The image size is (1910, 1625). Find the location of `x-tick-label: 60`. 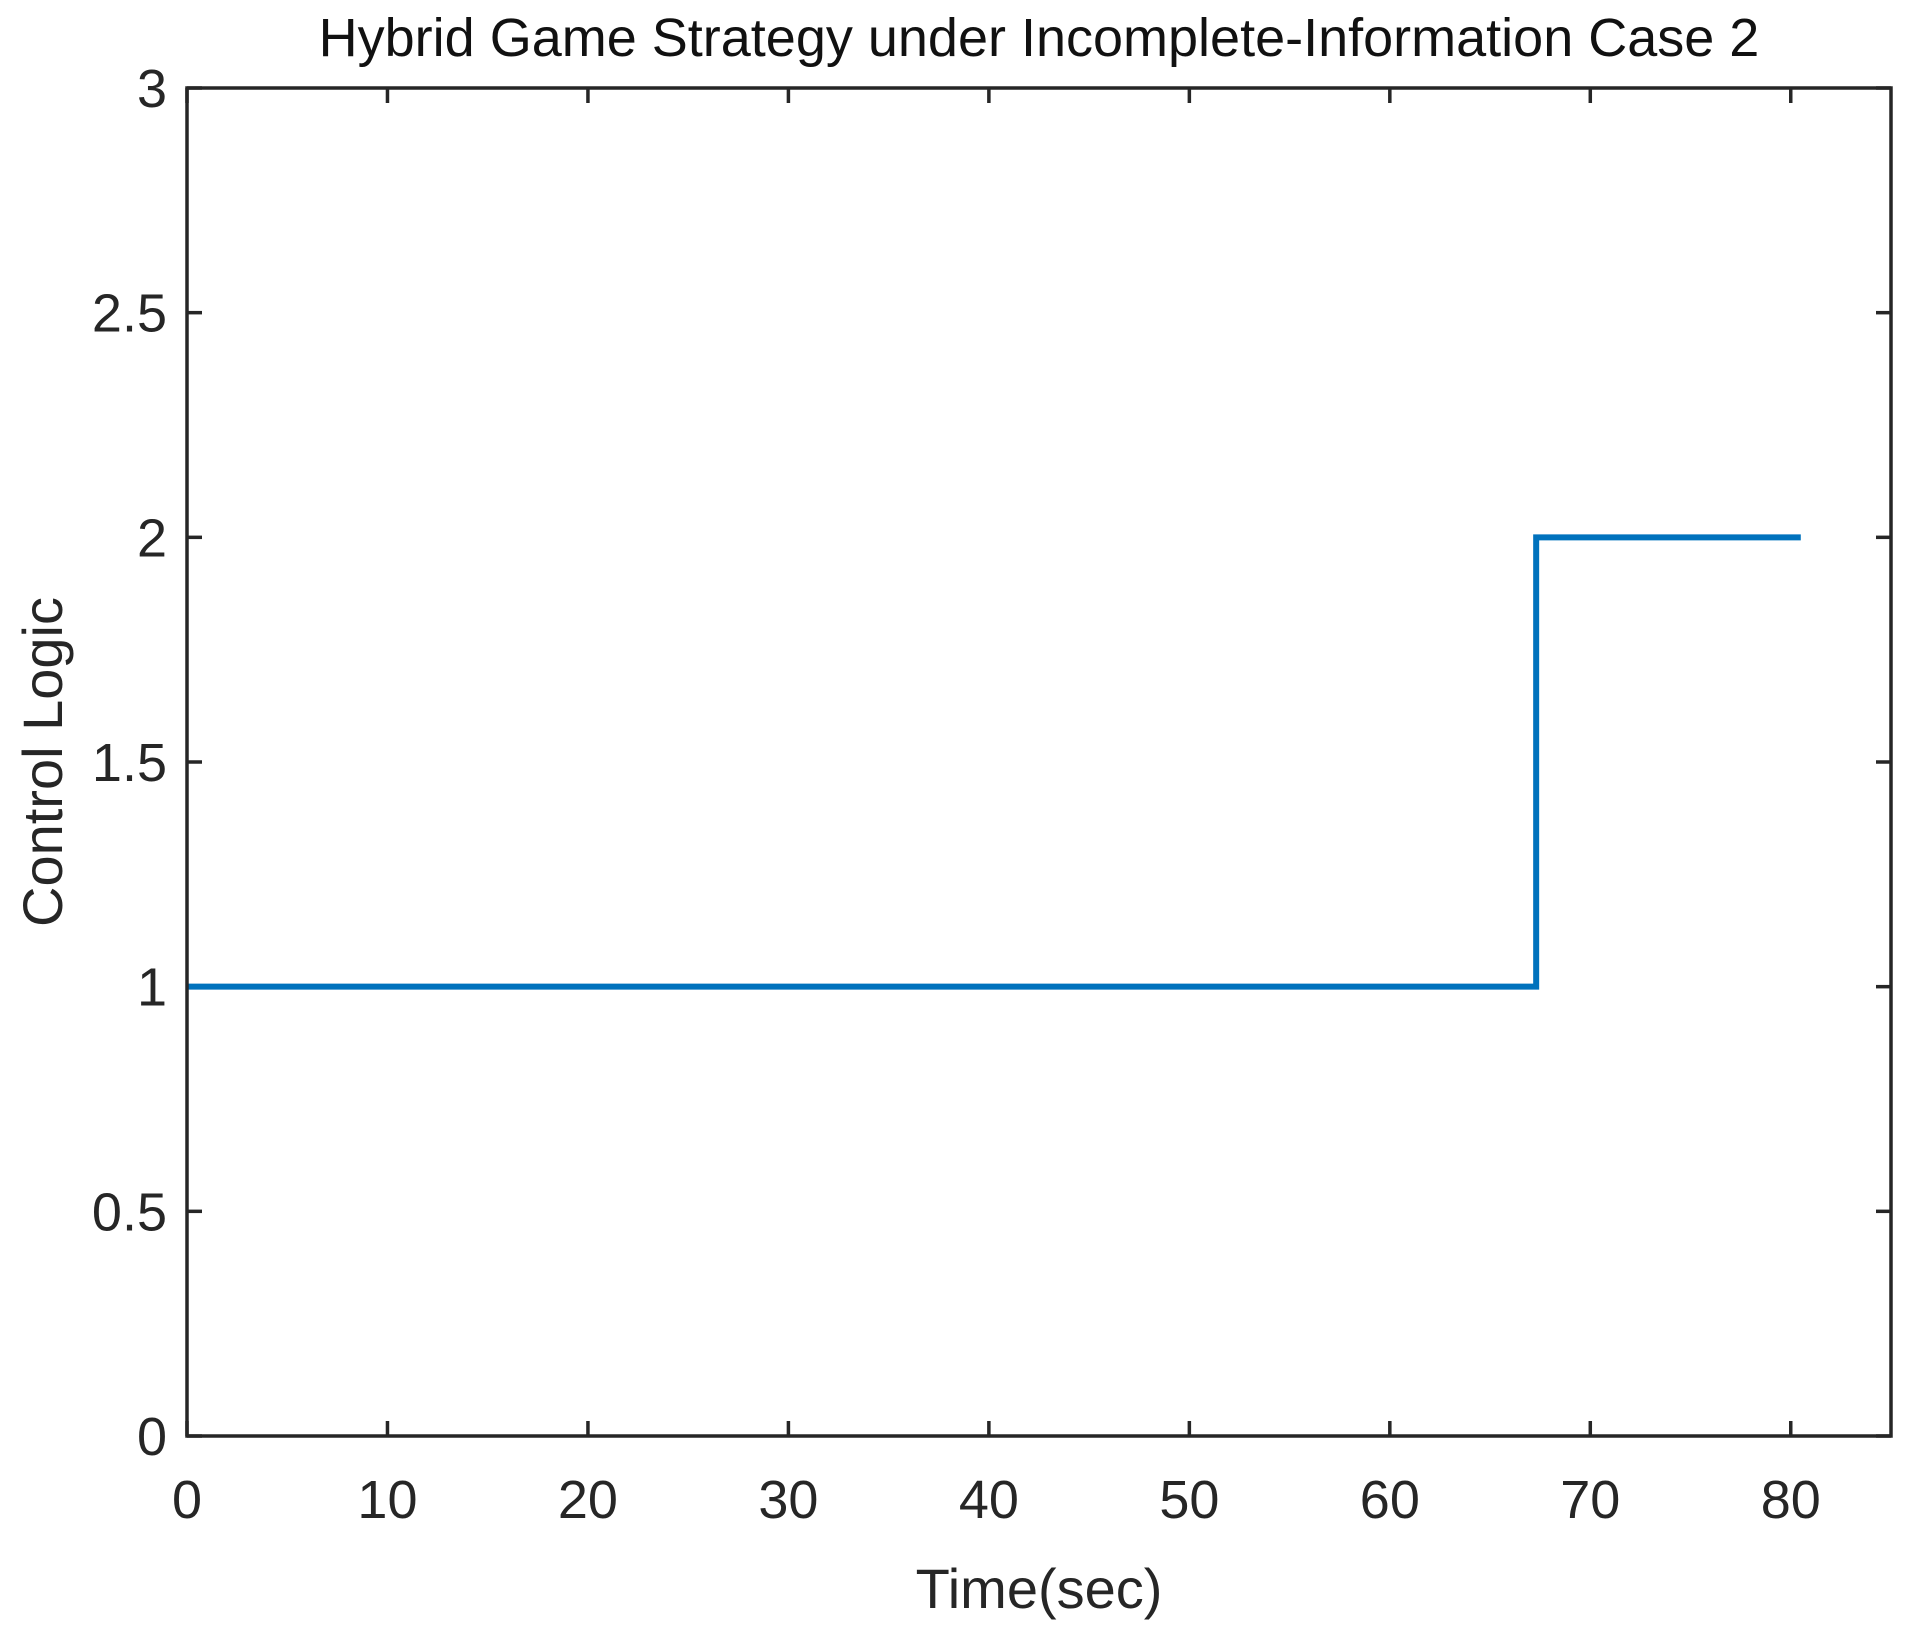

x-tick-label: 60 is located at coordinates (1390, 1500).